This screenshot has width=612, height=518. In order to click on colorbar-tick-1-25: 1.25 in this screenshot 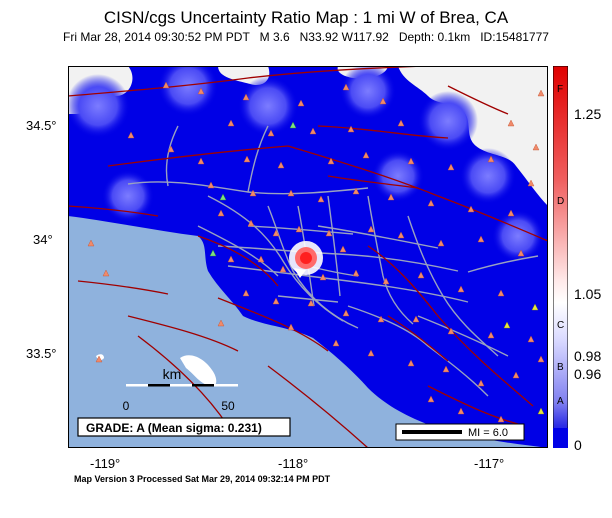, I will do `click(588, 114)`.